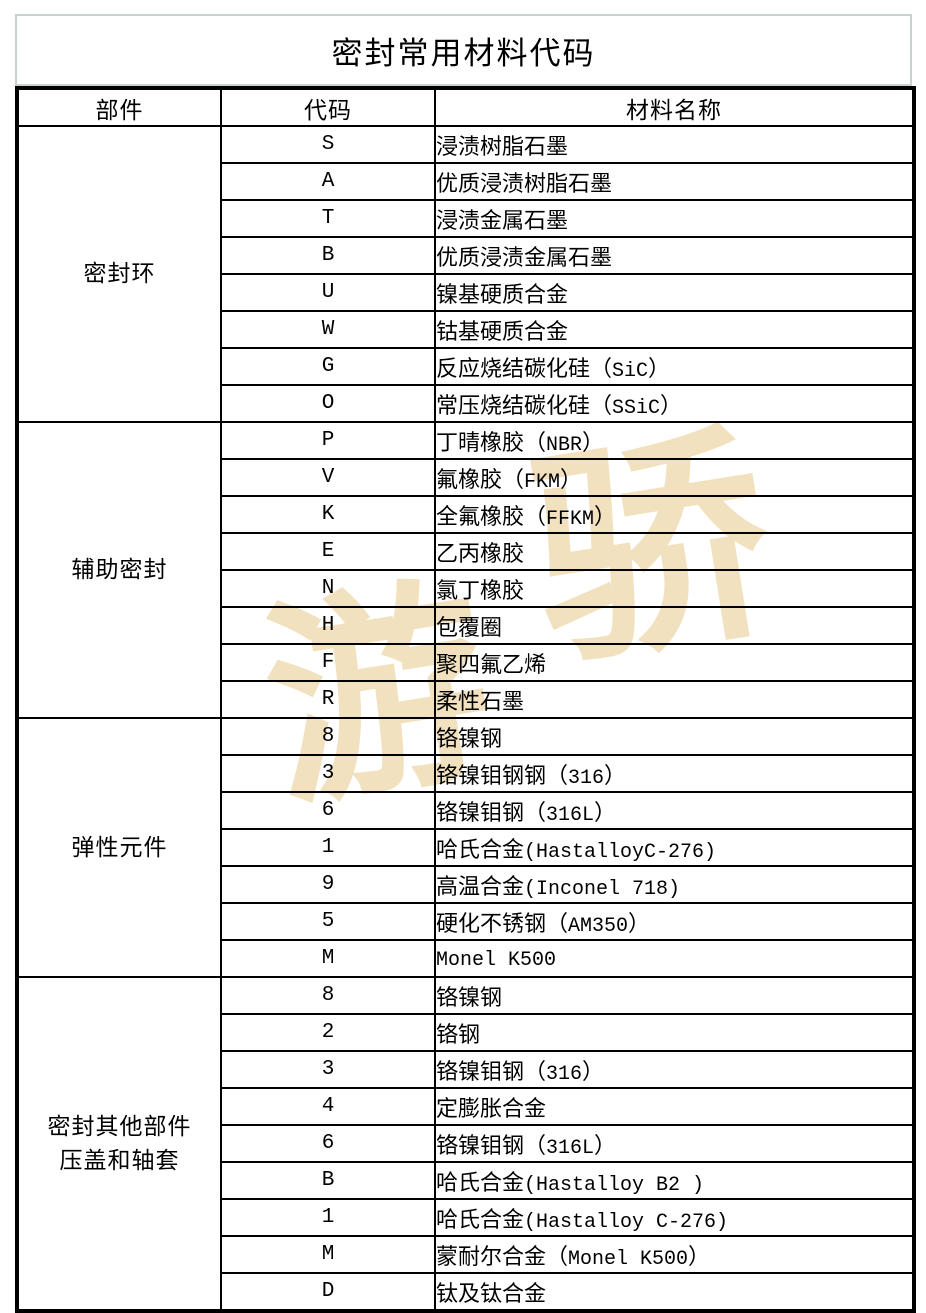  I want to click on latin-text: NBR, so click(564, 445).